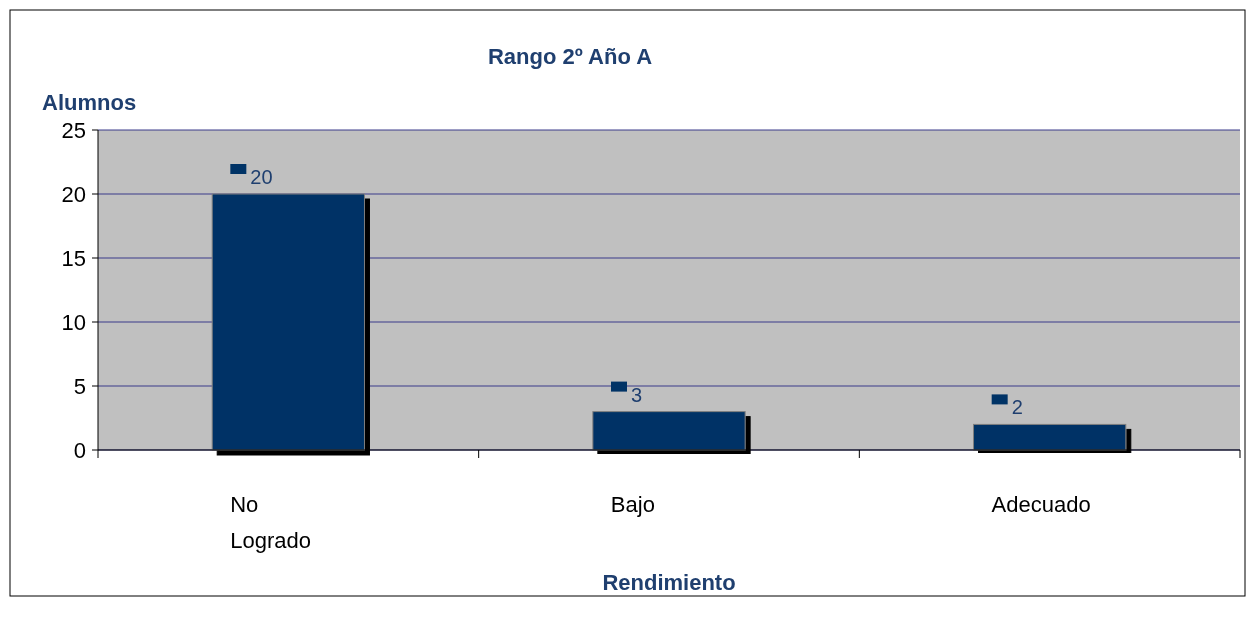 This screenshot has width=1249, height=624. What do you see at coordinates (73, 258) in the screenshot?
I see `y-tick-label: 15` at bounding box center [73, 258].